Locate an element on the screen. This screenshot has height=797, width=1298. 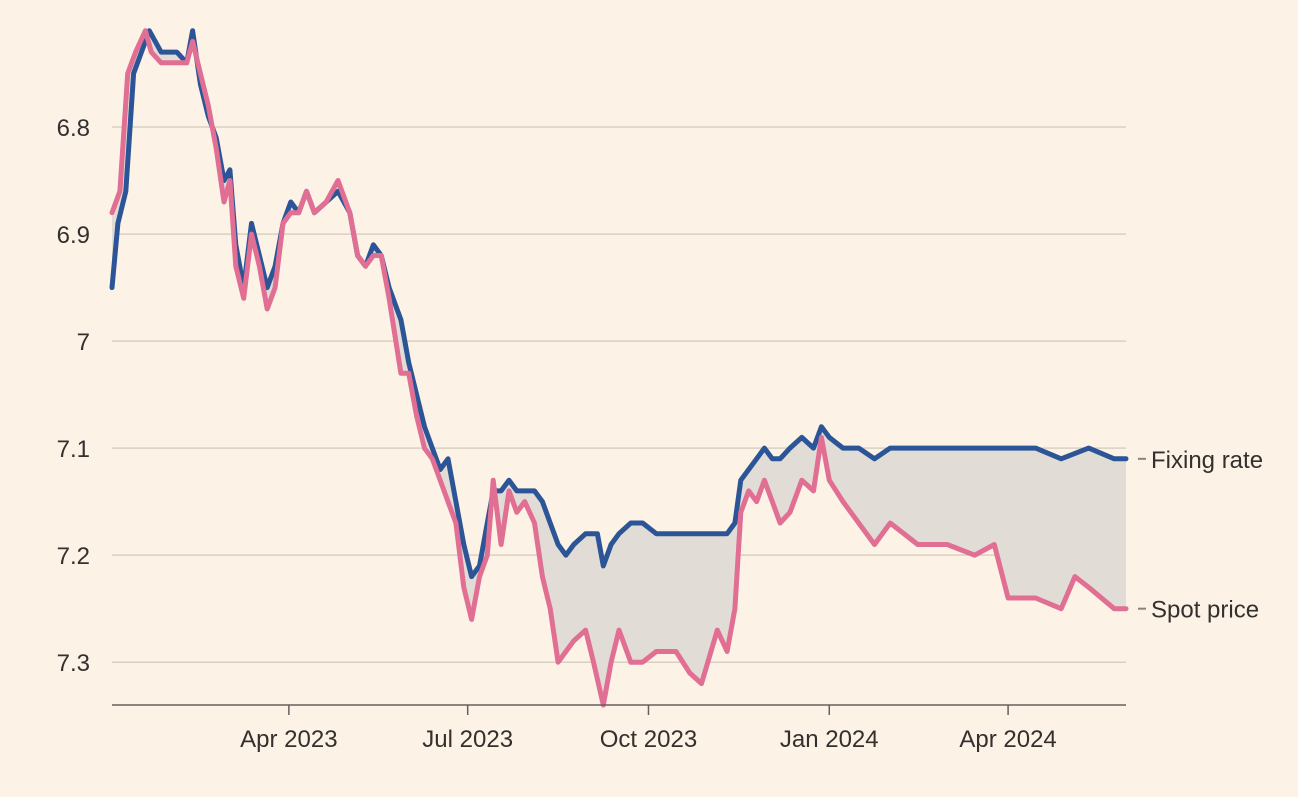
x-tick-label: Oct 2023 is located at coordinates (648, 739).